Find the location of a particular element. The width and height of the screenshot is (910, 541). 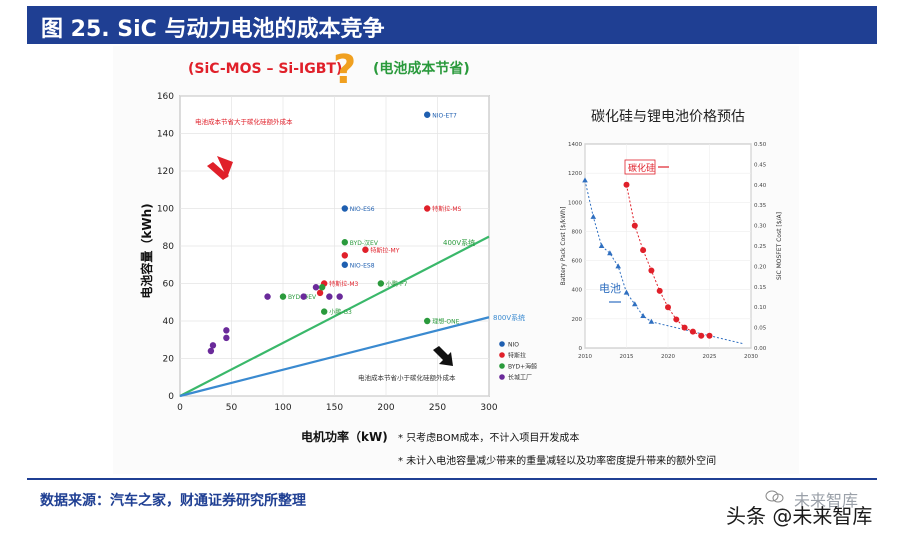

data-point-label: 特斯拉-M3 is located at coordinates (343, 284).